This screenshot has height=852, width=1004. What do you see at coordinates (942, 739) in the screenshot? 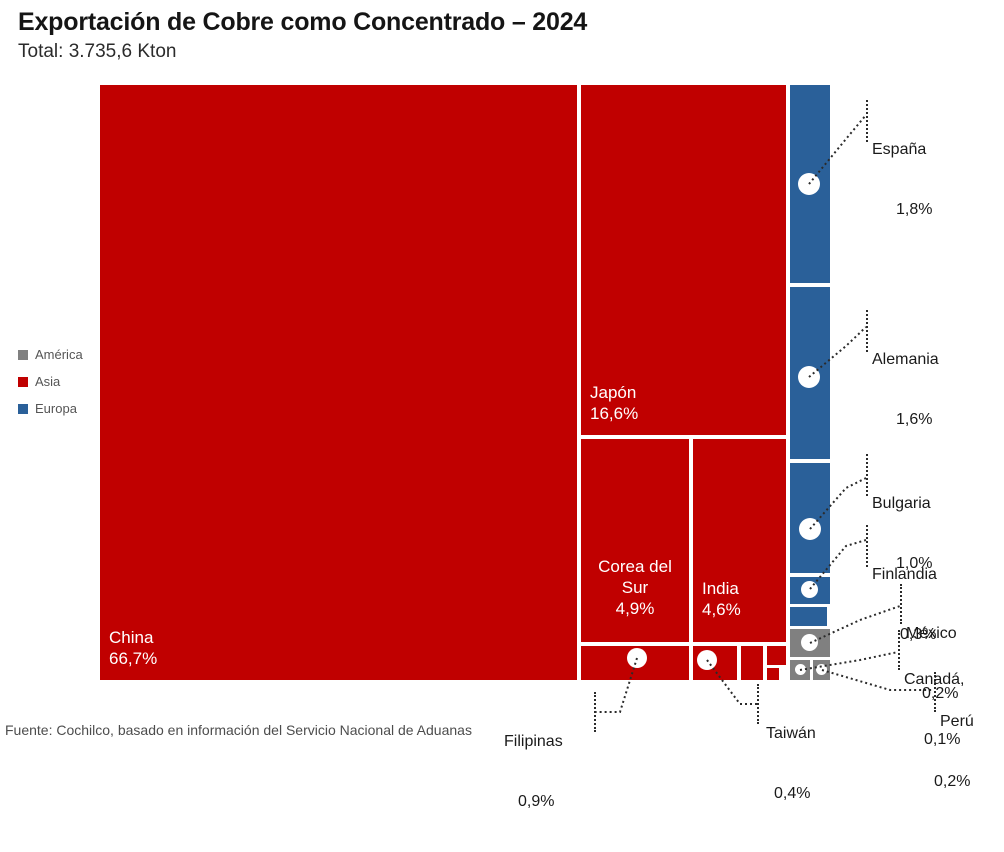
I see `annotation-canada-value: 0,1%` at bounding box center [942, 739].